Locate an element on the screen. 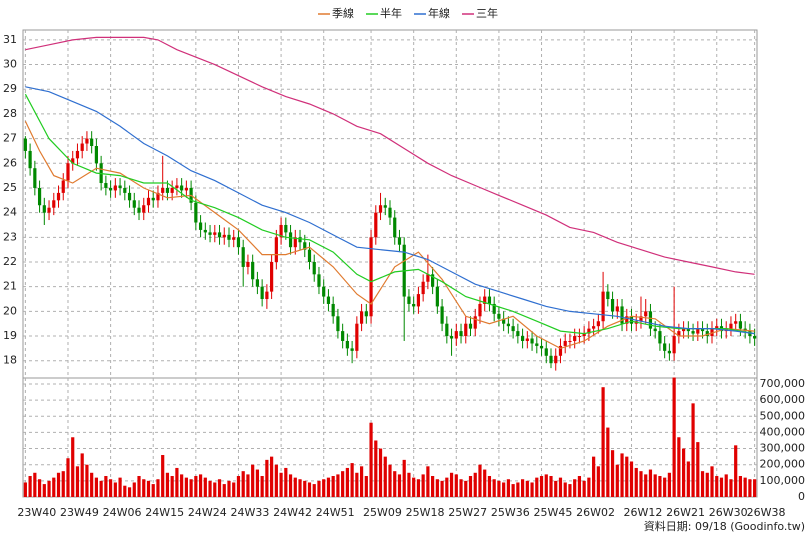 The image size is (808, 540). legend-label: 季線 is located at coordinates (343, 13).